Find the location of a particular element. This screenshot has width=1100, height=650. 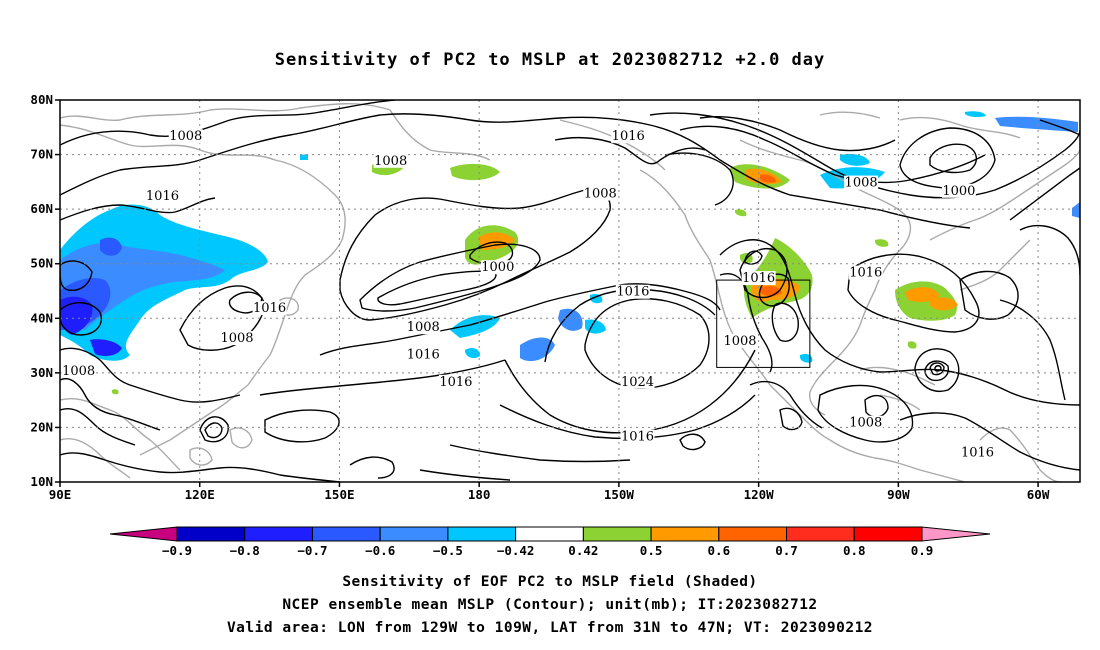

colorbar-label: −0.6 is located at coordinates (380, 550).